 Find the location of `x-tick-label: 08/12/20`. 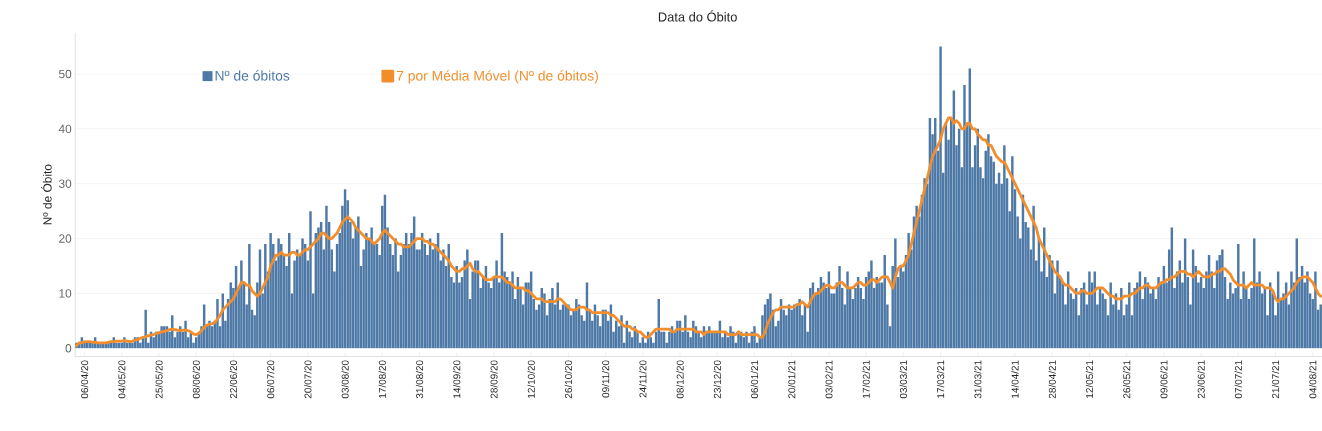

x-tick-label: 08/12/20 is located at coordinates (680, 379).